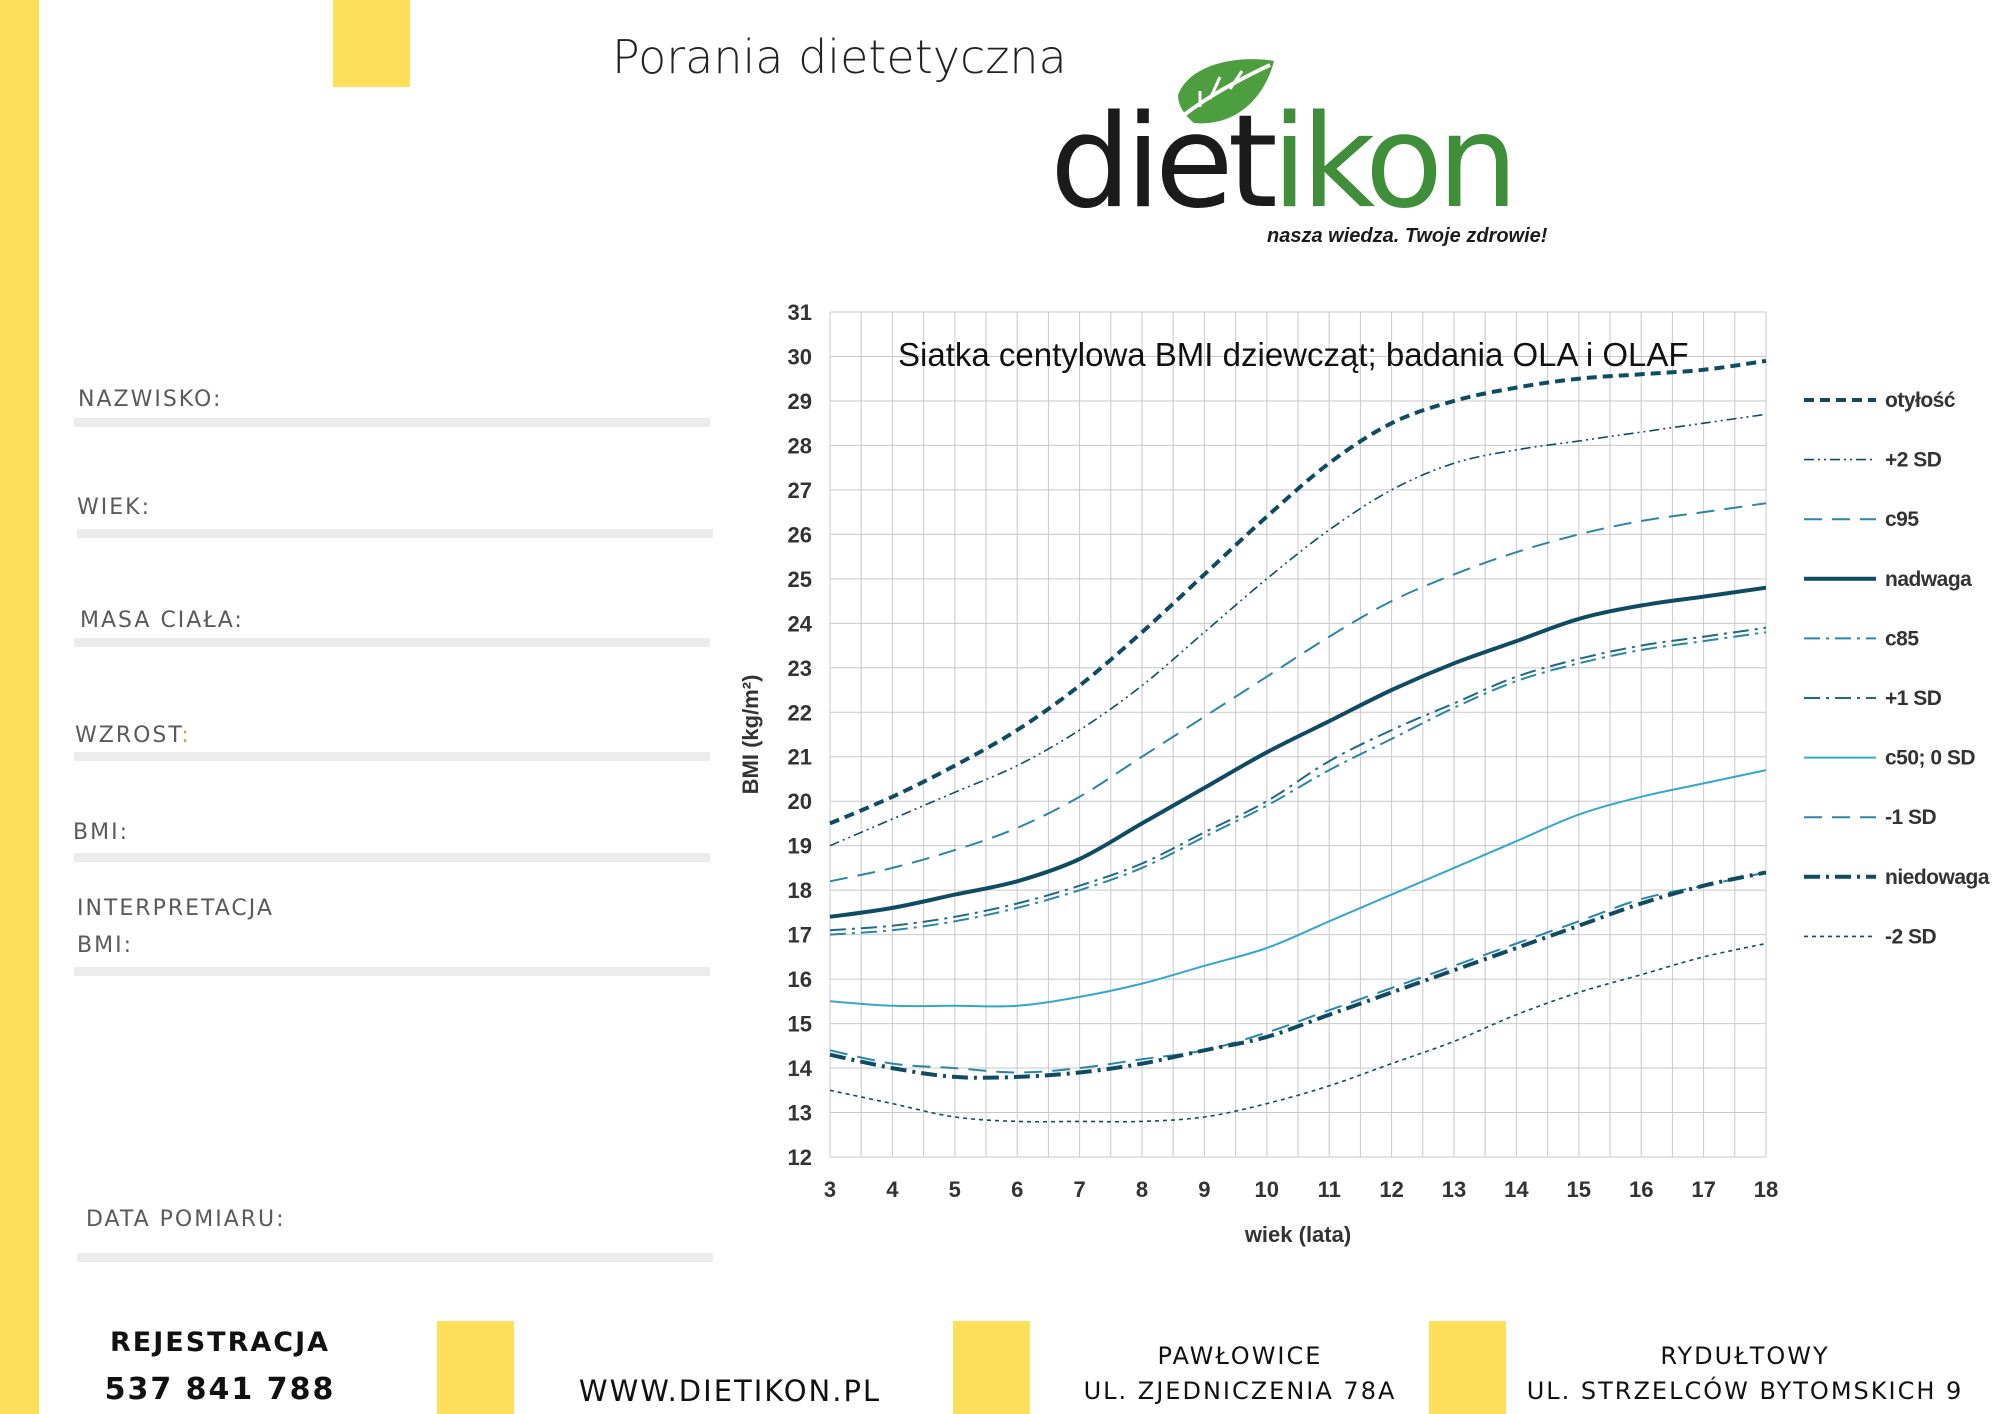  Describe the element at coordinates (392, 642) in the screenshot. I see `masa-ciala-field` at that location.